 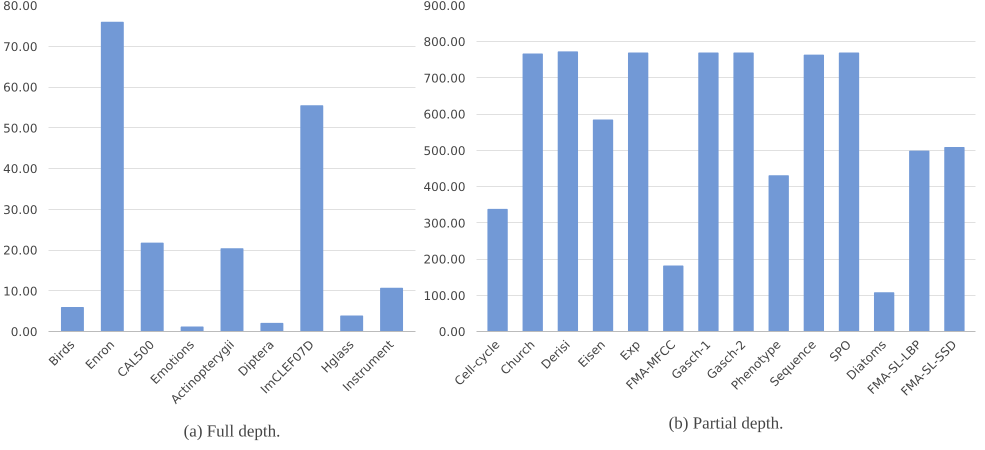 I want to click on y-tick-label: 300.00, so click(x=445, y=223).